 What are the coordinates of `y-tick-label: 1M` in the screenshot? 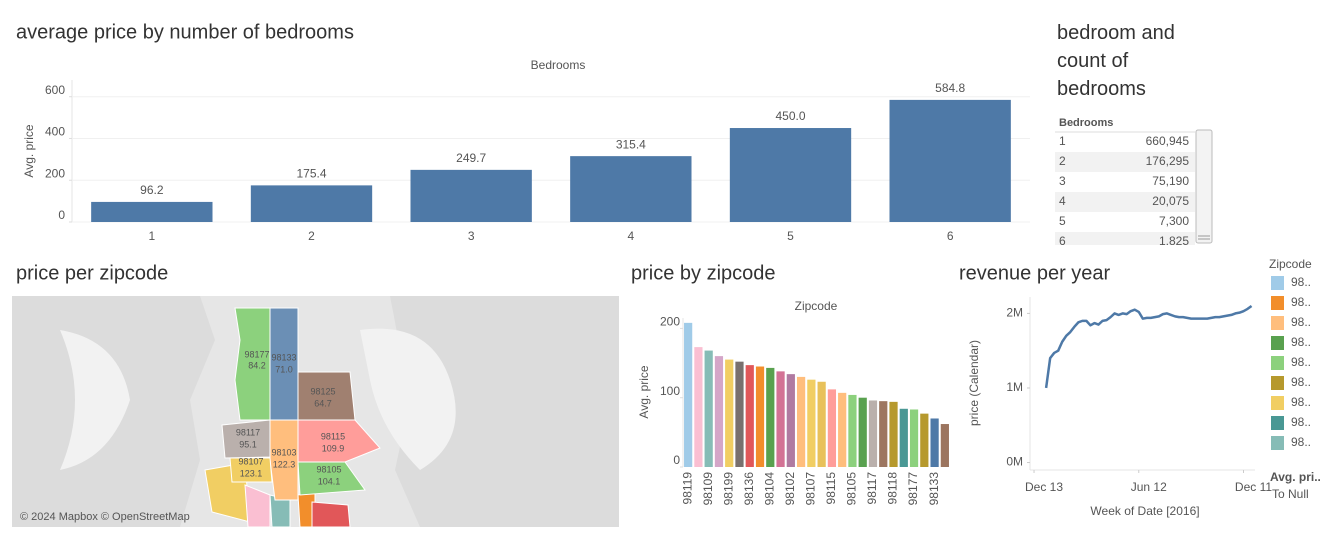 It's located at (1014, 387).